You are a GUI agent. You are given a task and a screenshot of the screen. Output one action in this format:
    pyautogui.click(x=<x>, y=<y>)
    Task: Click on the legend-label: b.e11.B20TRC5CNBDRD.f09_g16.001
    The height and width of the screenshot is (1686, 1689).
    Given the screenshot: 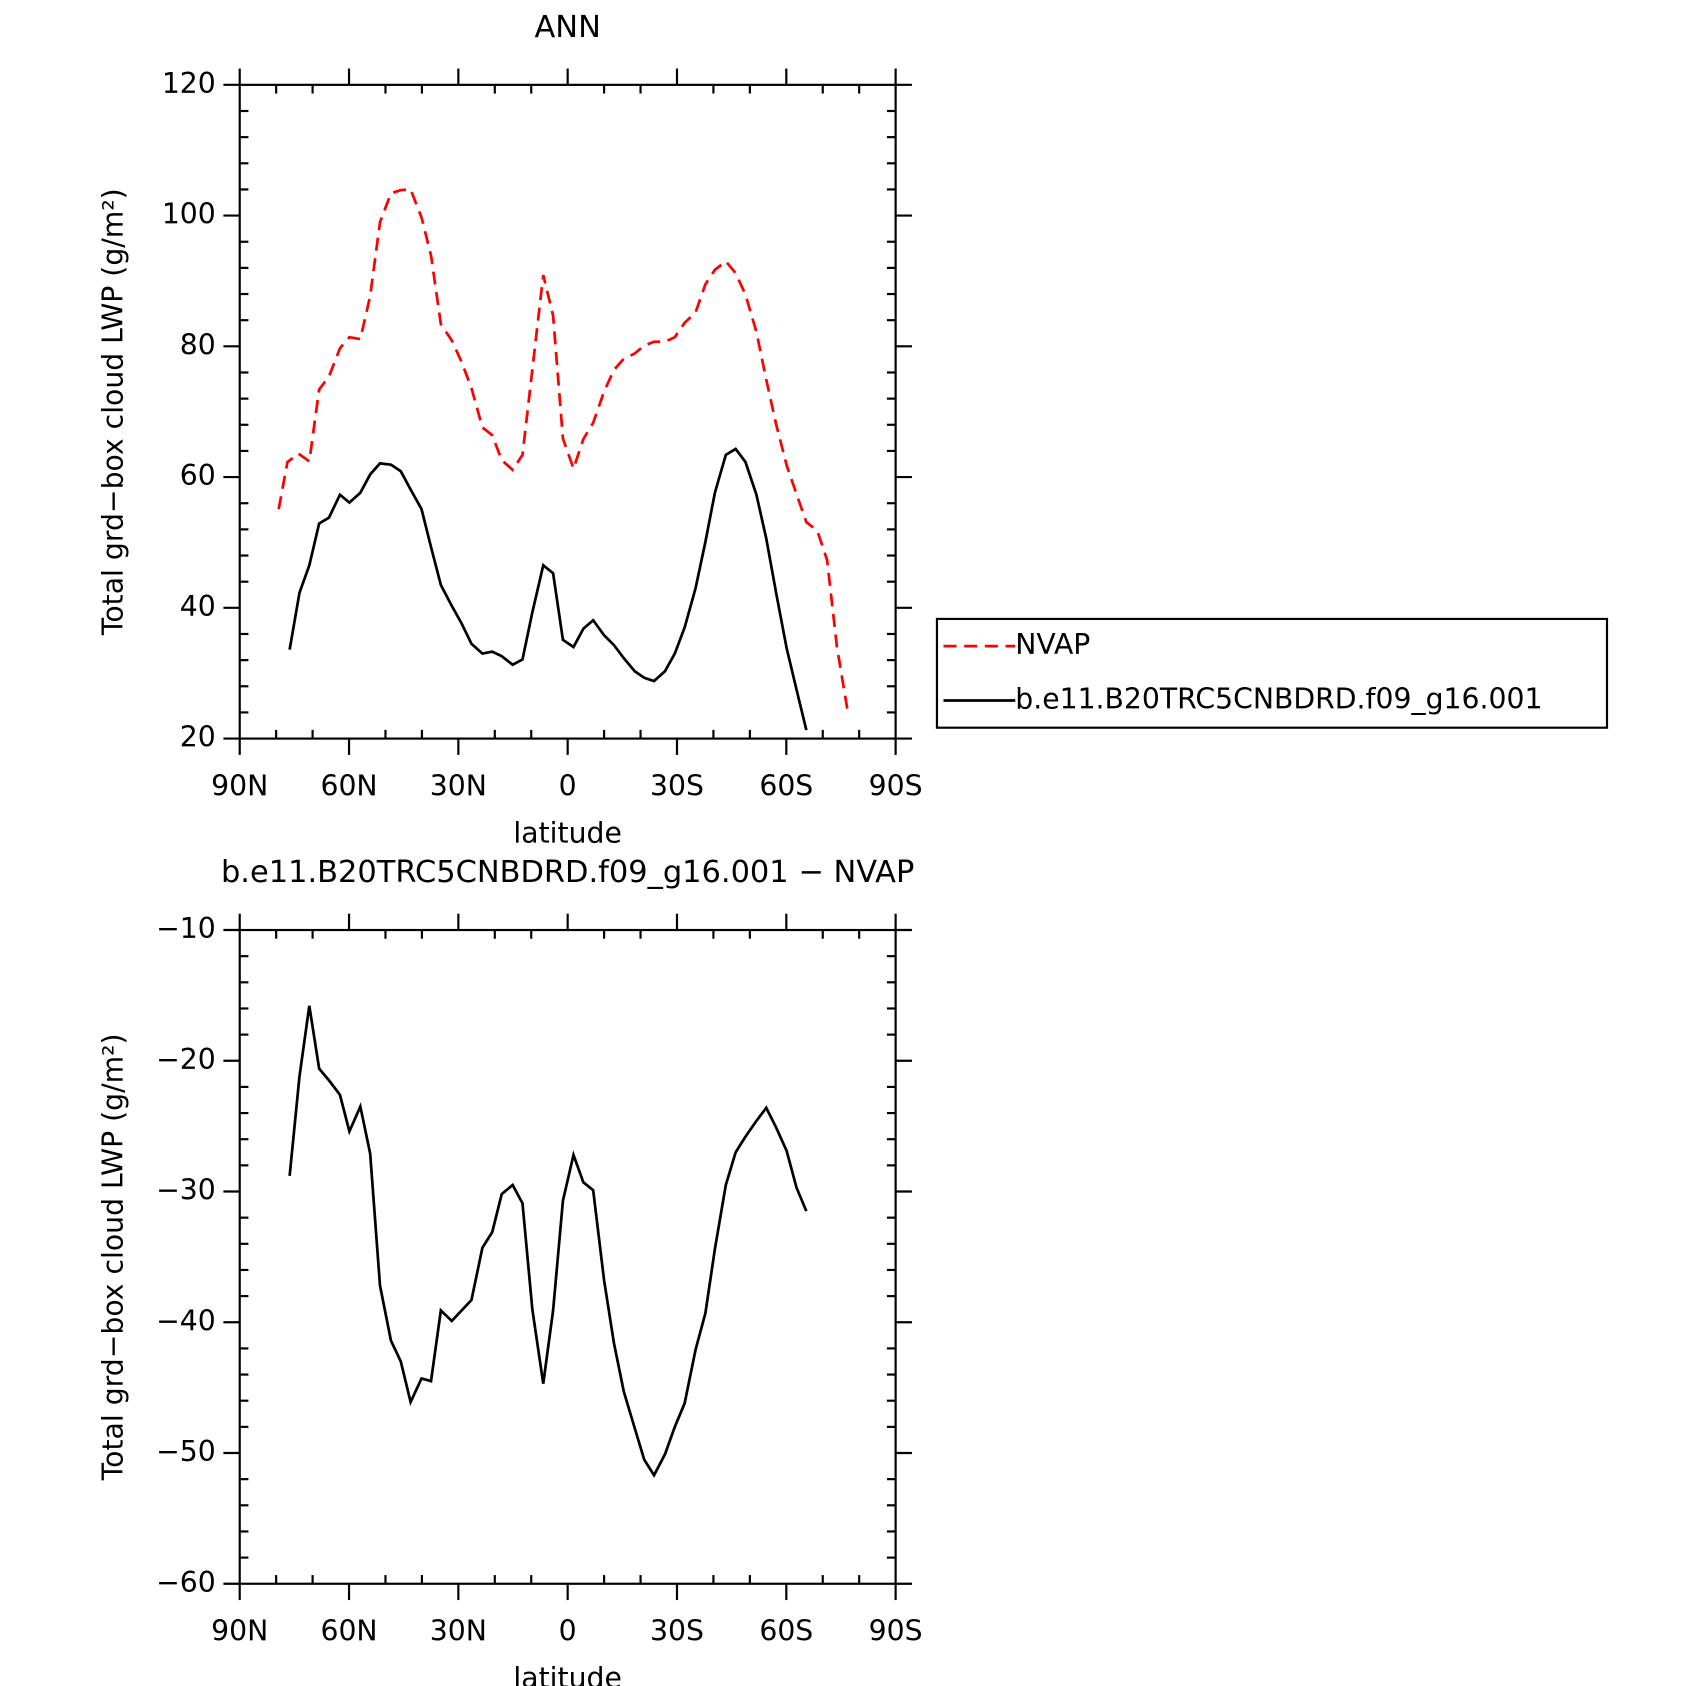 What is the action you would take?
    pyautogui.click(x=1278, y=699)
    